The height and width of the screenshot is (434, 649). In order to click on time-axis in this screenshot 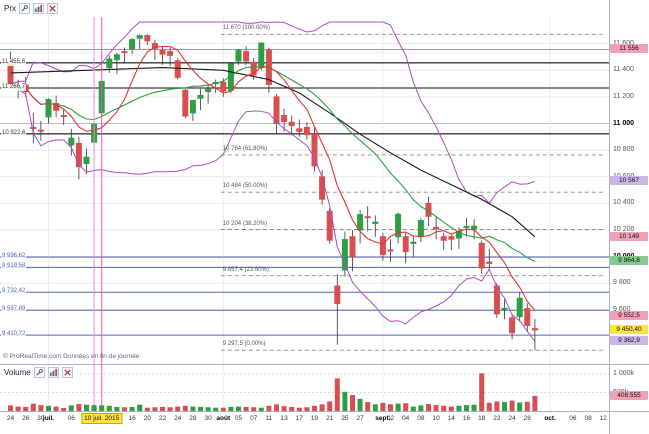, I will do `click(324, 423)`.